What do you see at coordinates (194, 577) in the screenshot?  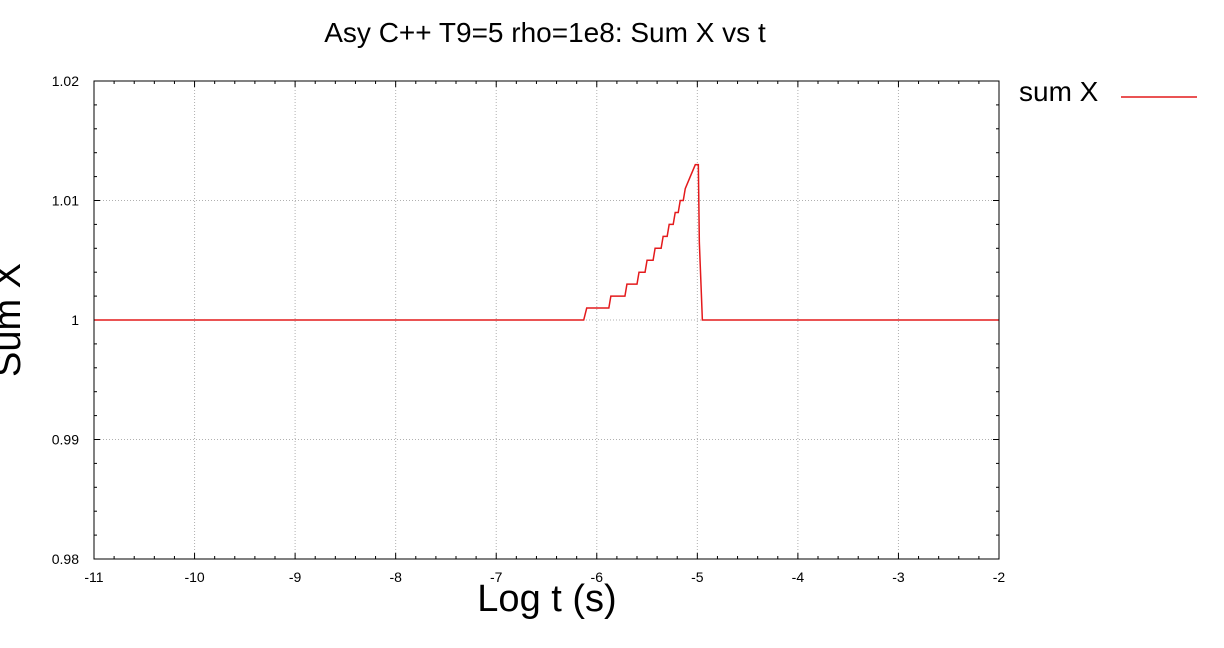 I see `x-tick-label: -10` at bounding box center [194, 577].